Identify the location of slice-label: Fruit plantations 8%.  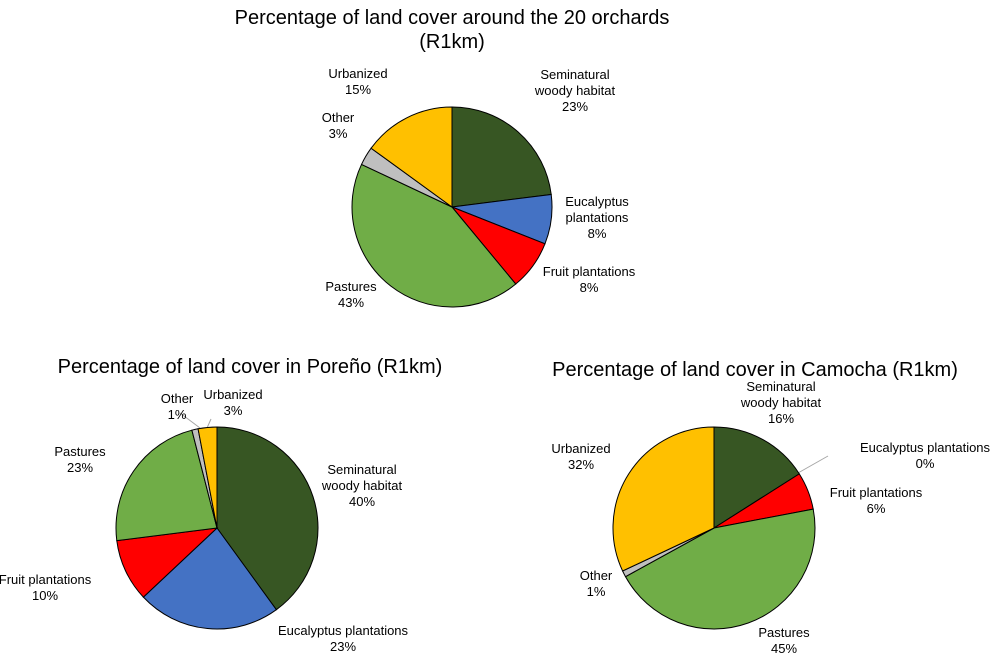
(589, 280).